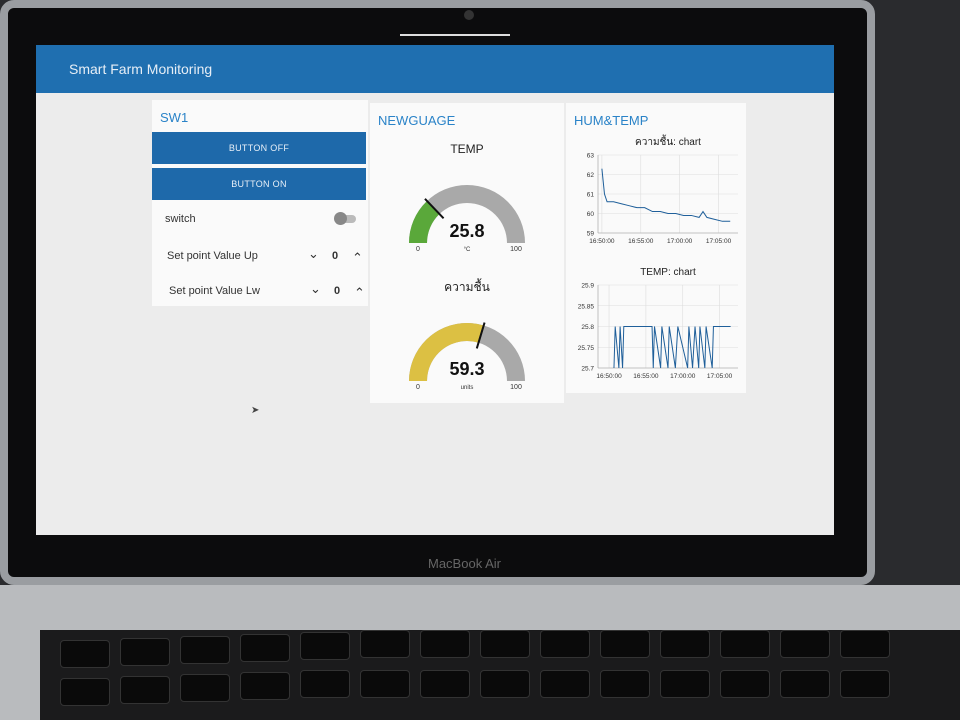  What do you see at coordinates (591, 175) in the screenshot?
I see `y-tick-label: 62` at bounding box center [591, 175].